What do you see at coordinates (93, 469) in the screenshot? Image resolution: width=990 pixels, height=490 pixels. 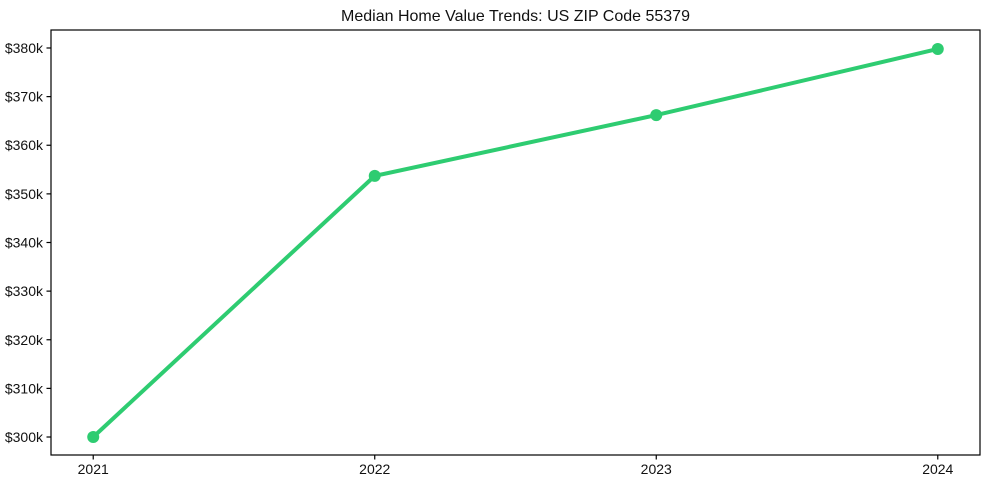 I see `x-tick-label: 2021` at bounding box center [93, 469].